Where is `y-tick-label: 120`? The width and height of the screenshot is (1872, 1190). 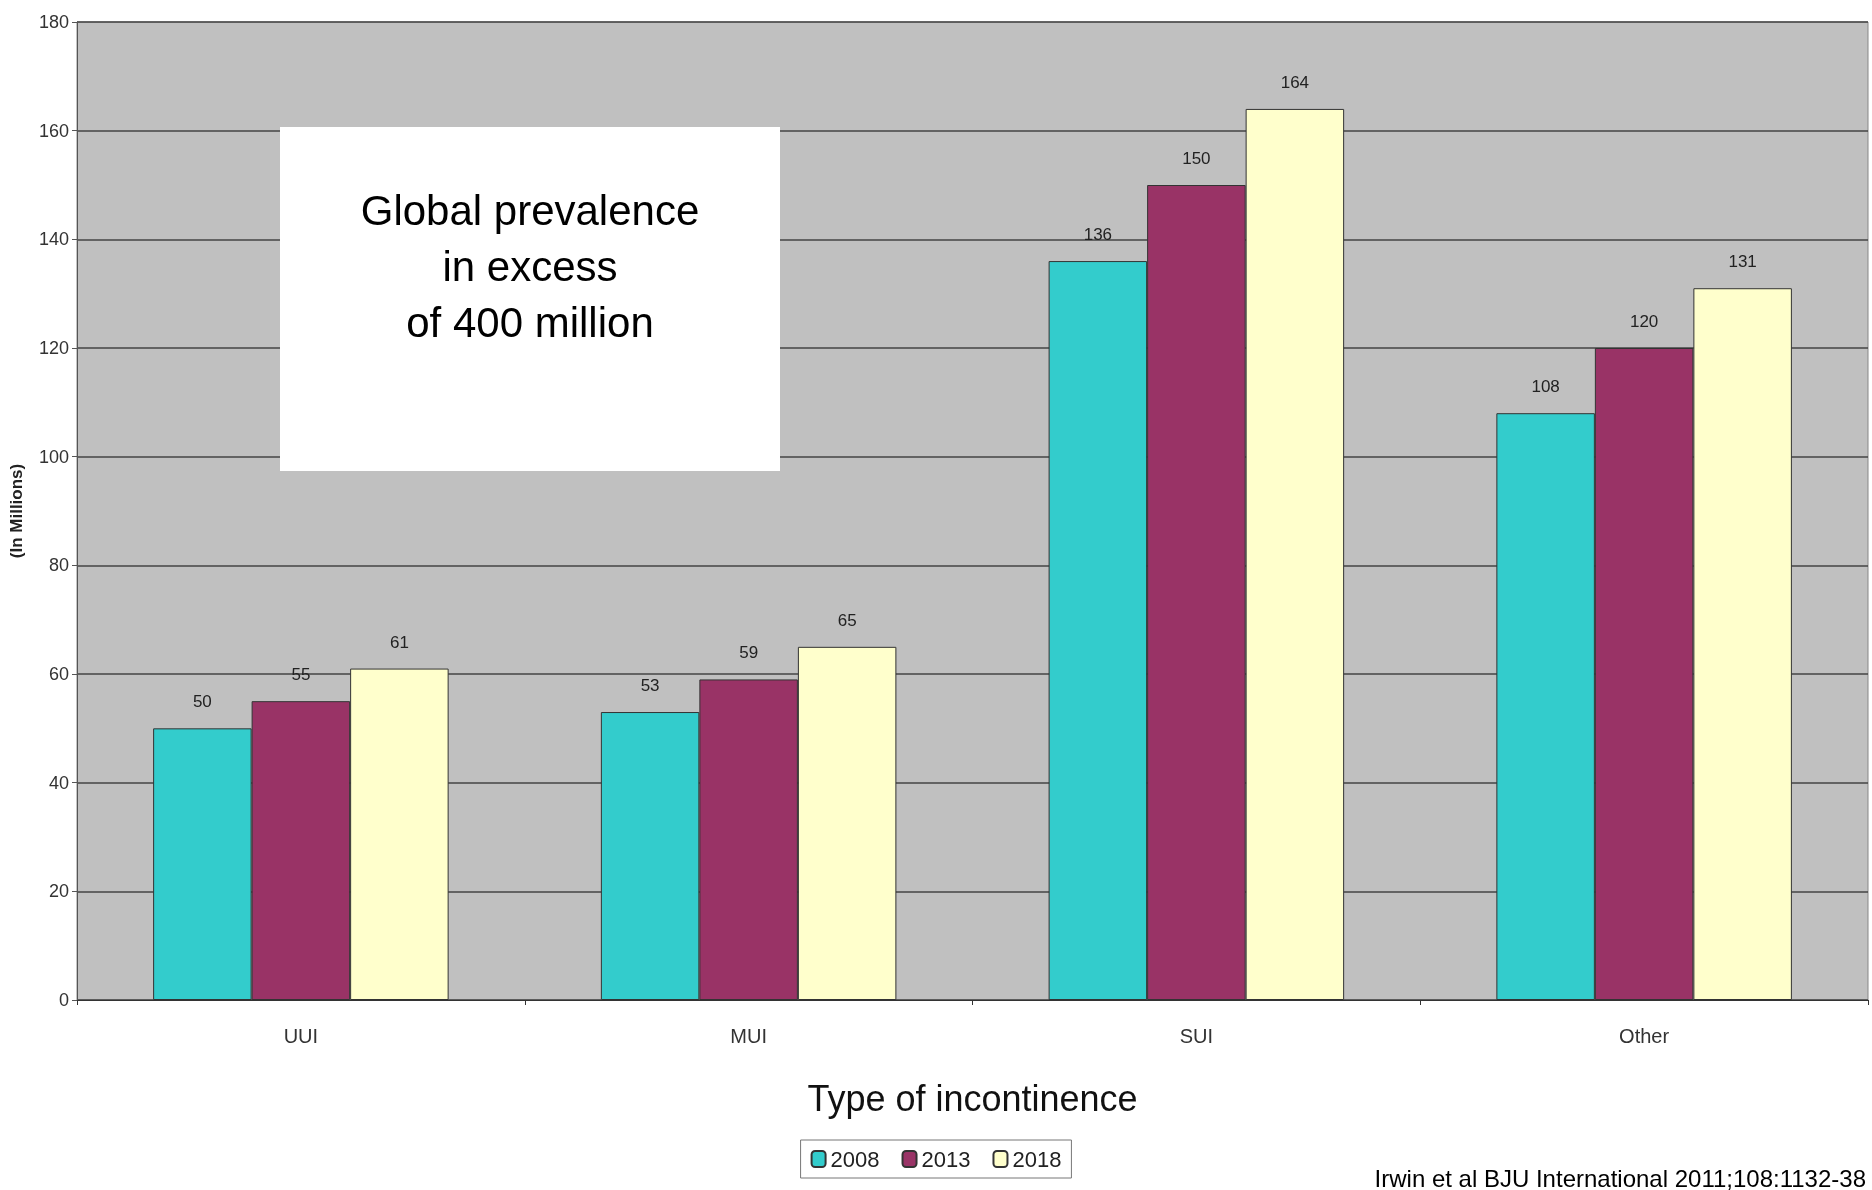
y-tick-label: 120 is located at coordinates (53, 348).